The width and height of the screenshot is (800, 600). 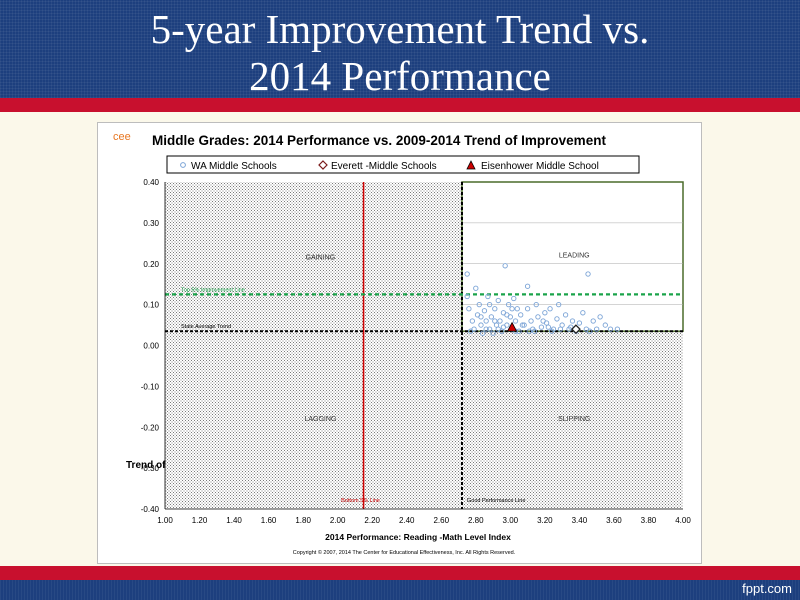 What do you see at coordinates (200, 520) in the screenshot?
I see `x-tick-label: 1.20` at bounding box center [200, 520].